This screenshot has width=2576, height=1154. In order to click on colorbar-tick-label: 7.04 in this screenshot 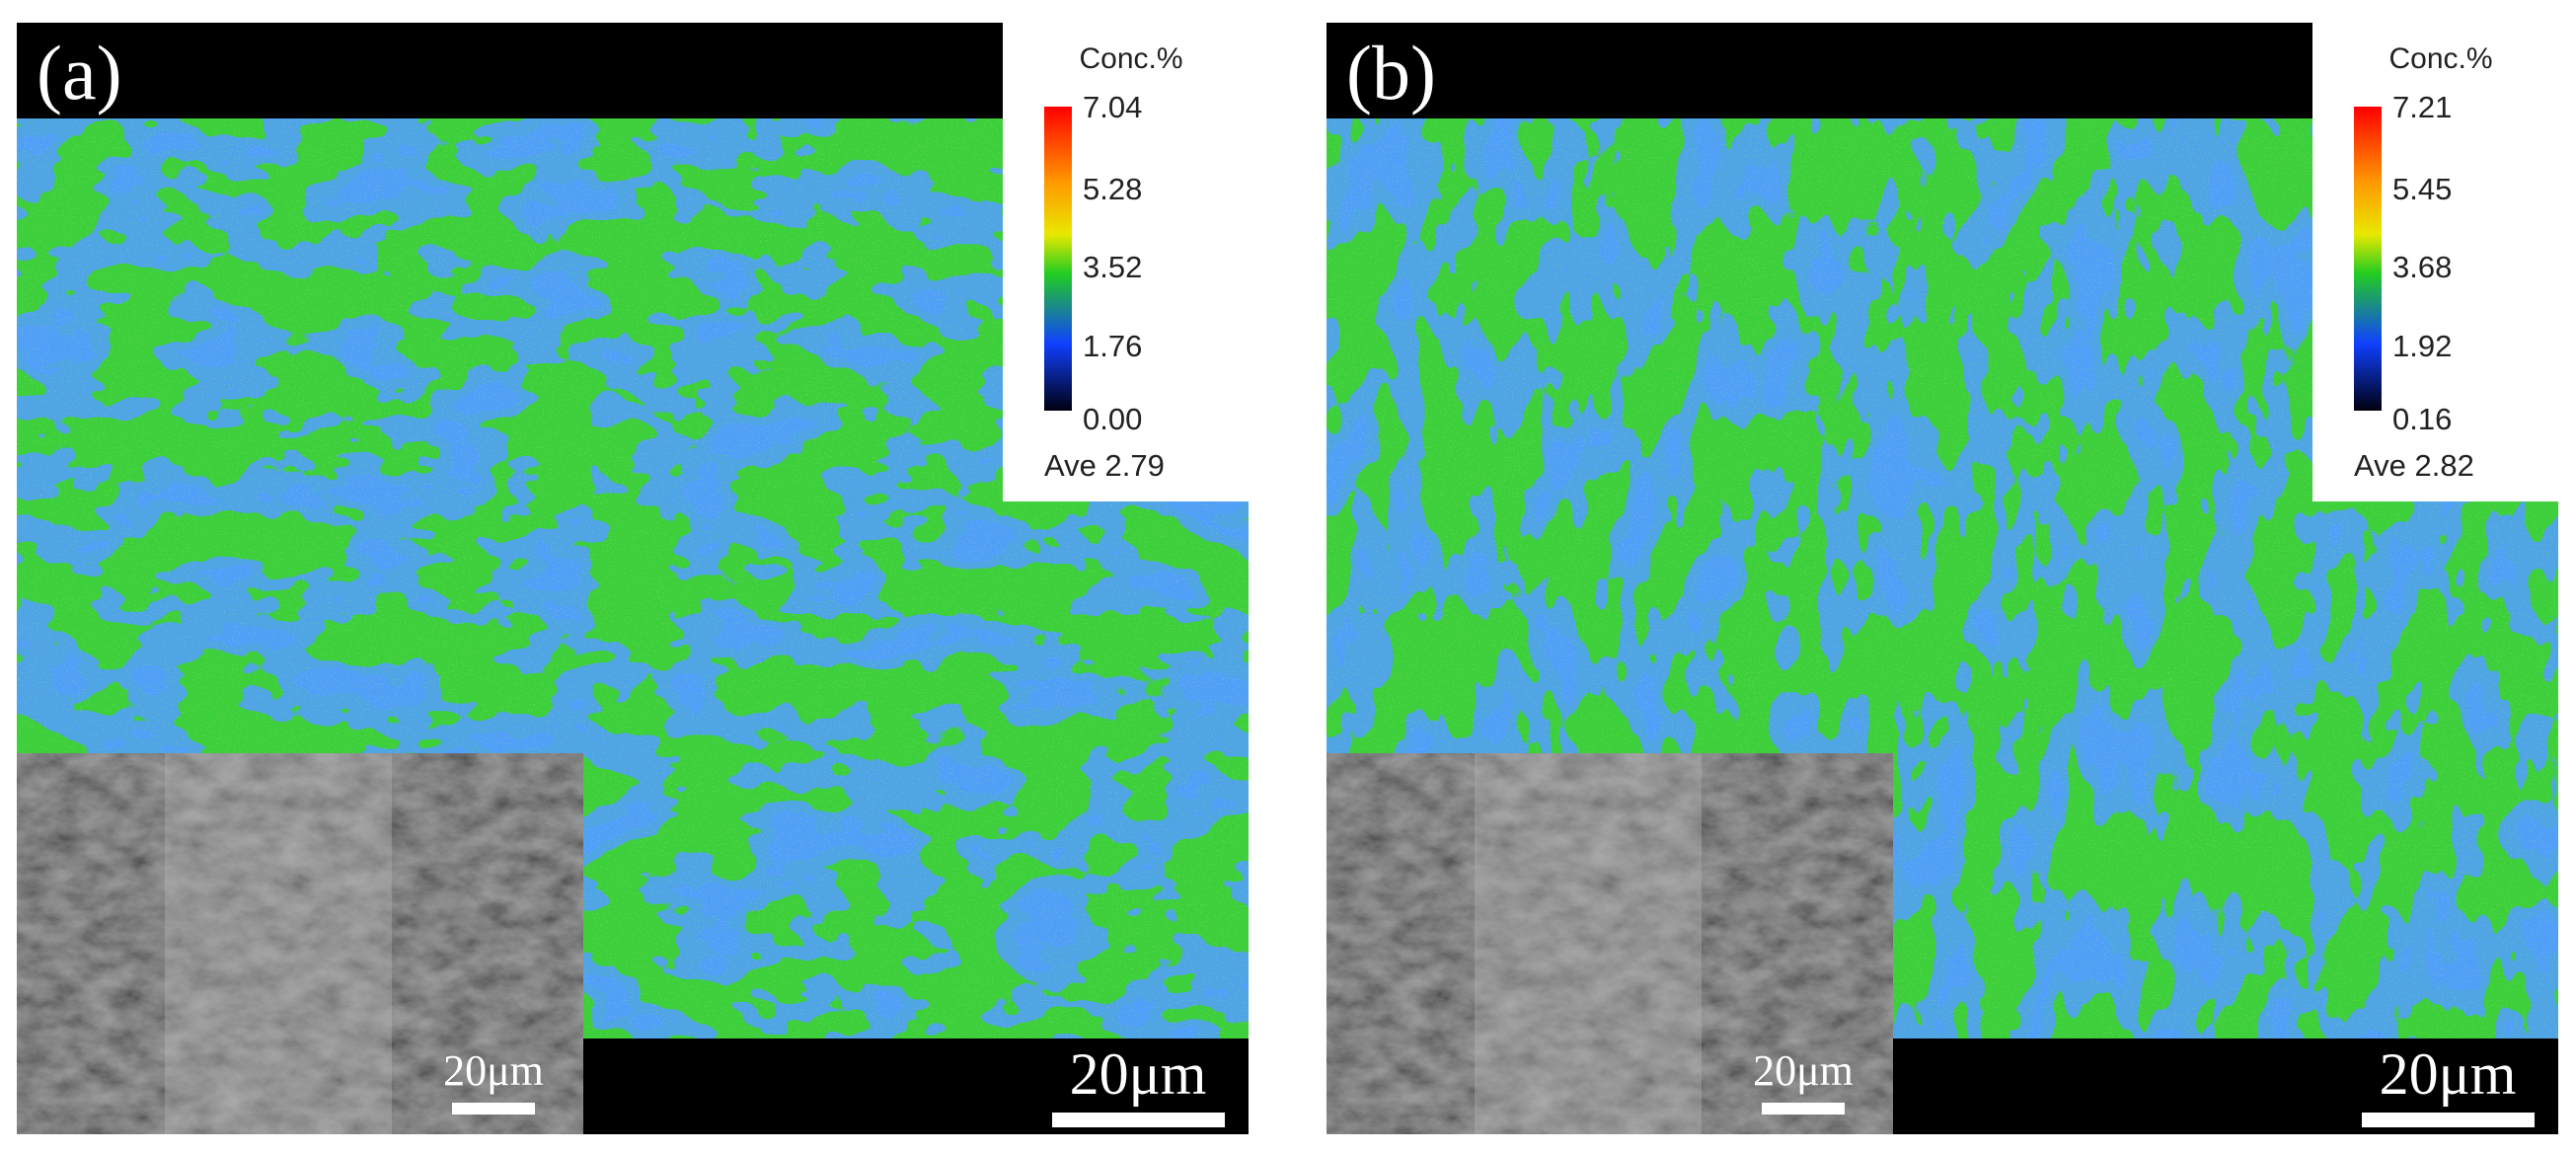, I will do `click(1112, 107)`.